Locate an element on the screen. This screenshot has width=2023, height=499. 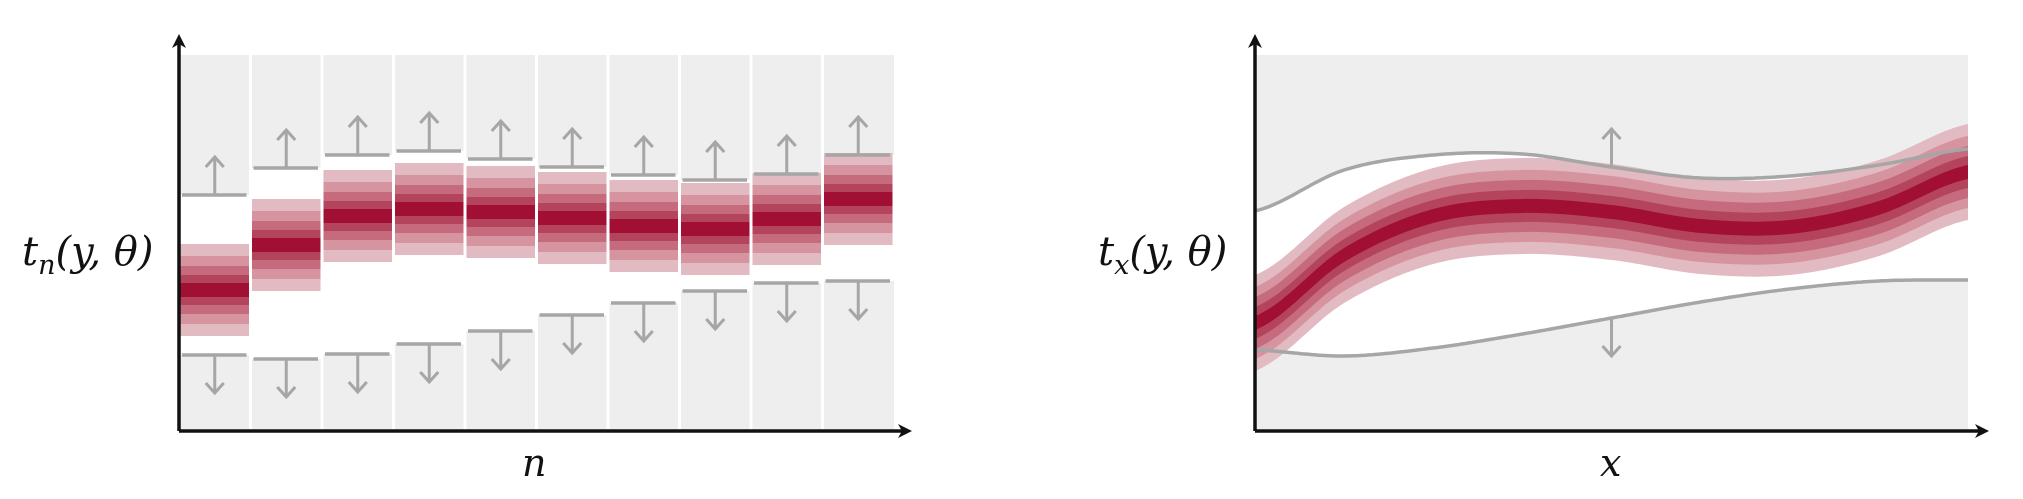
column-1-band-center is located at coordinates (214, 290).